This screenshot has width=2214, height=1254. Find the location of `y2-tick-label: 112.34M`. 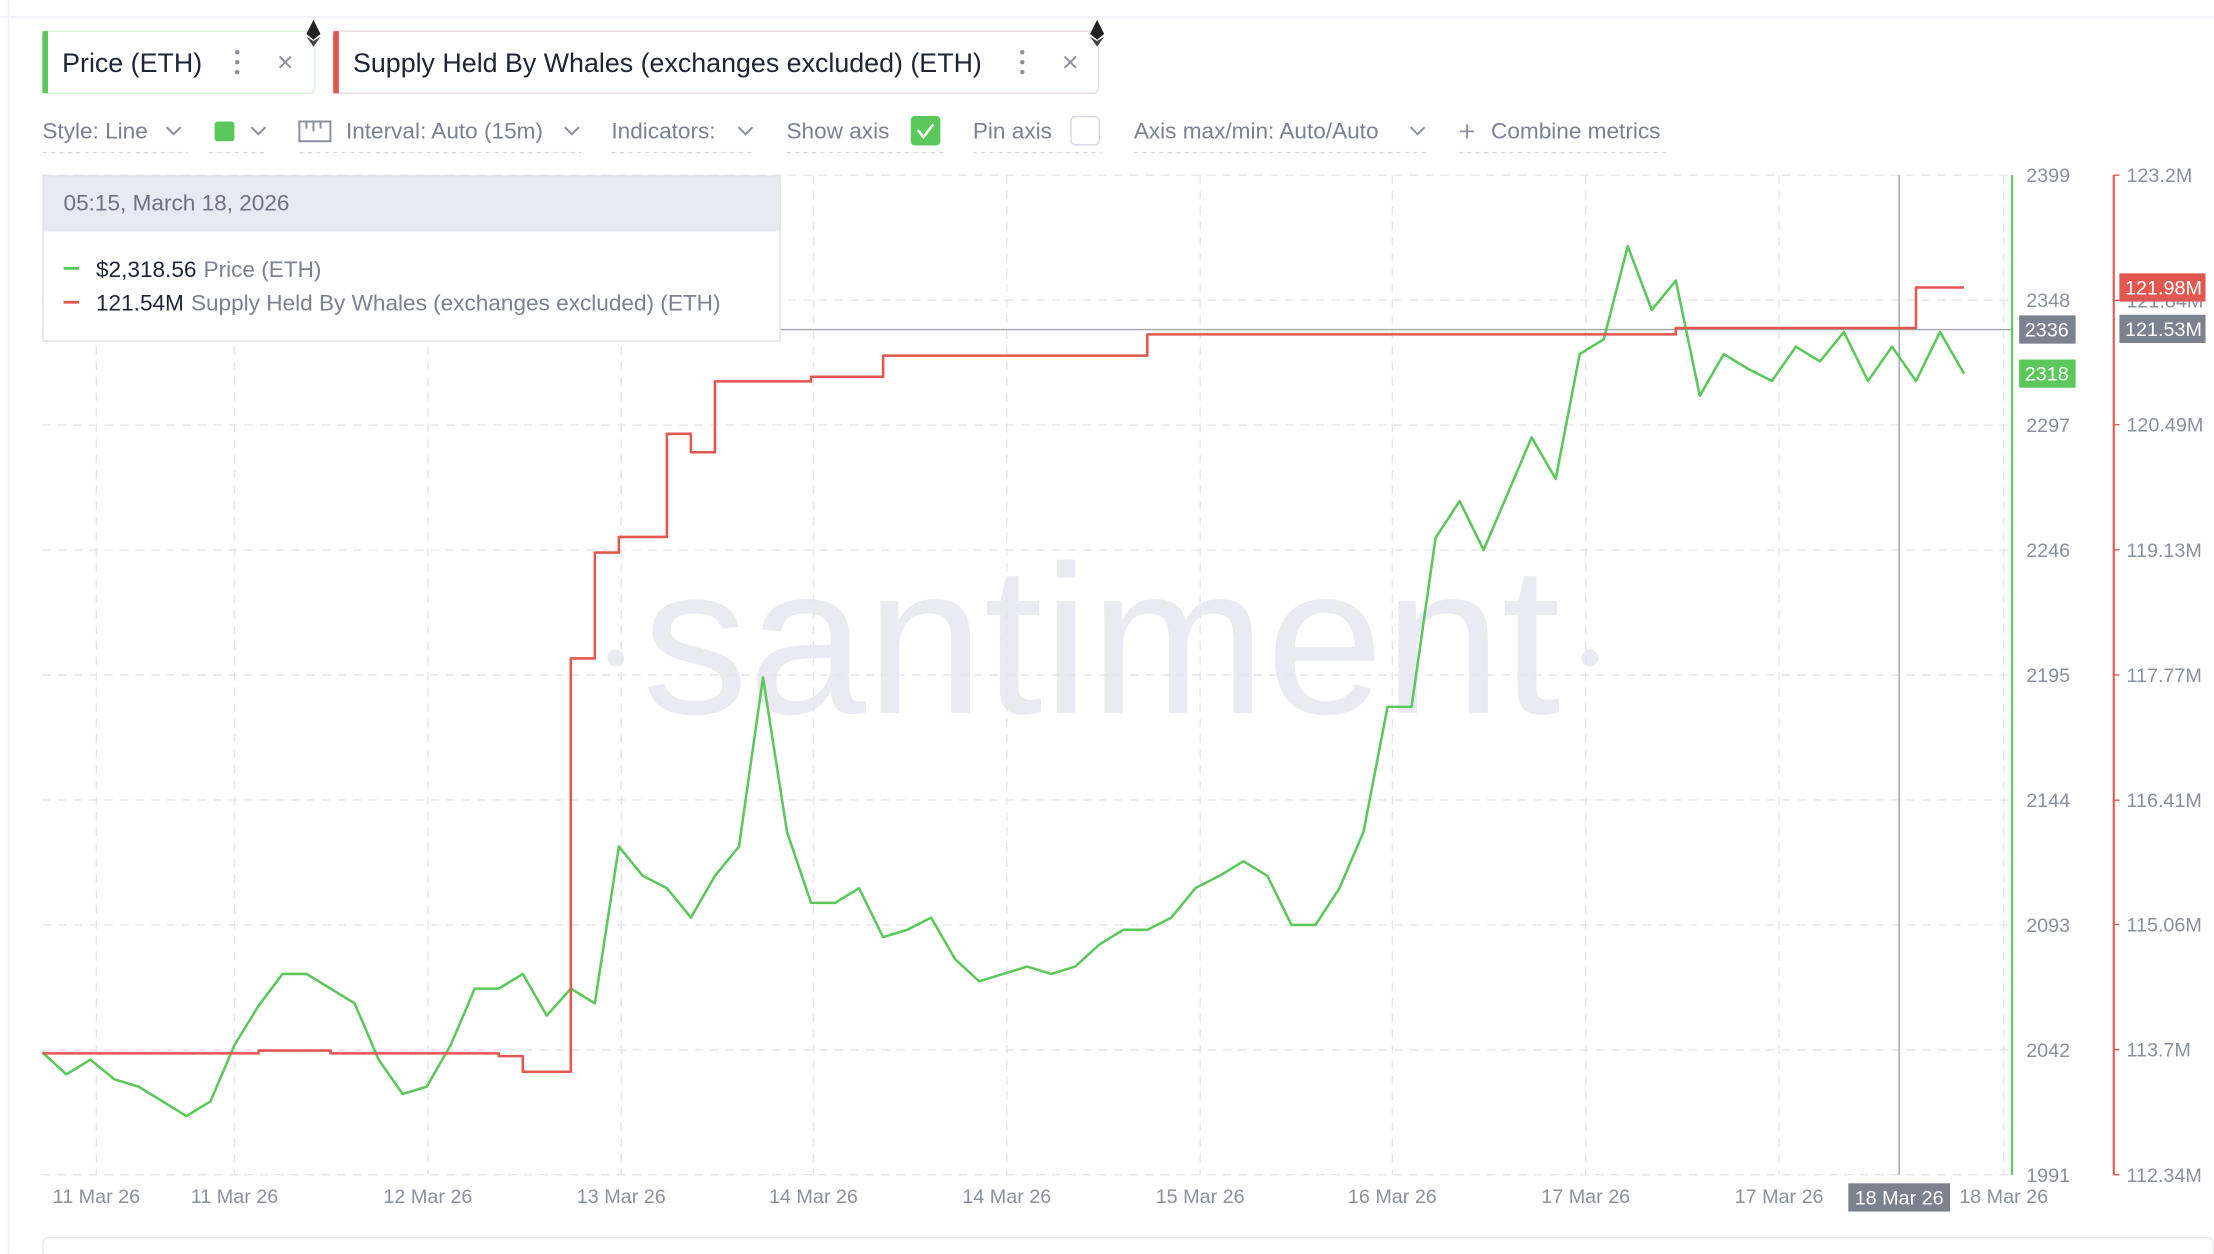

y2-tick-label: 112.34M is located at coordinates (2163, 1176).